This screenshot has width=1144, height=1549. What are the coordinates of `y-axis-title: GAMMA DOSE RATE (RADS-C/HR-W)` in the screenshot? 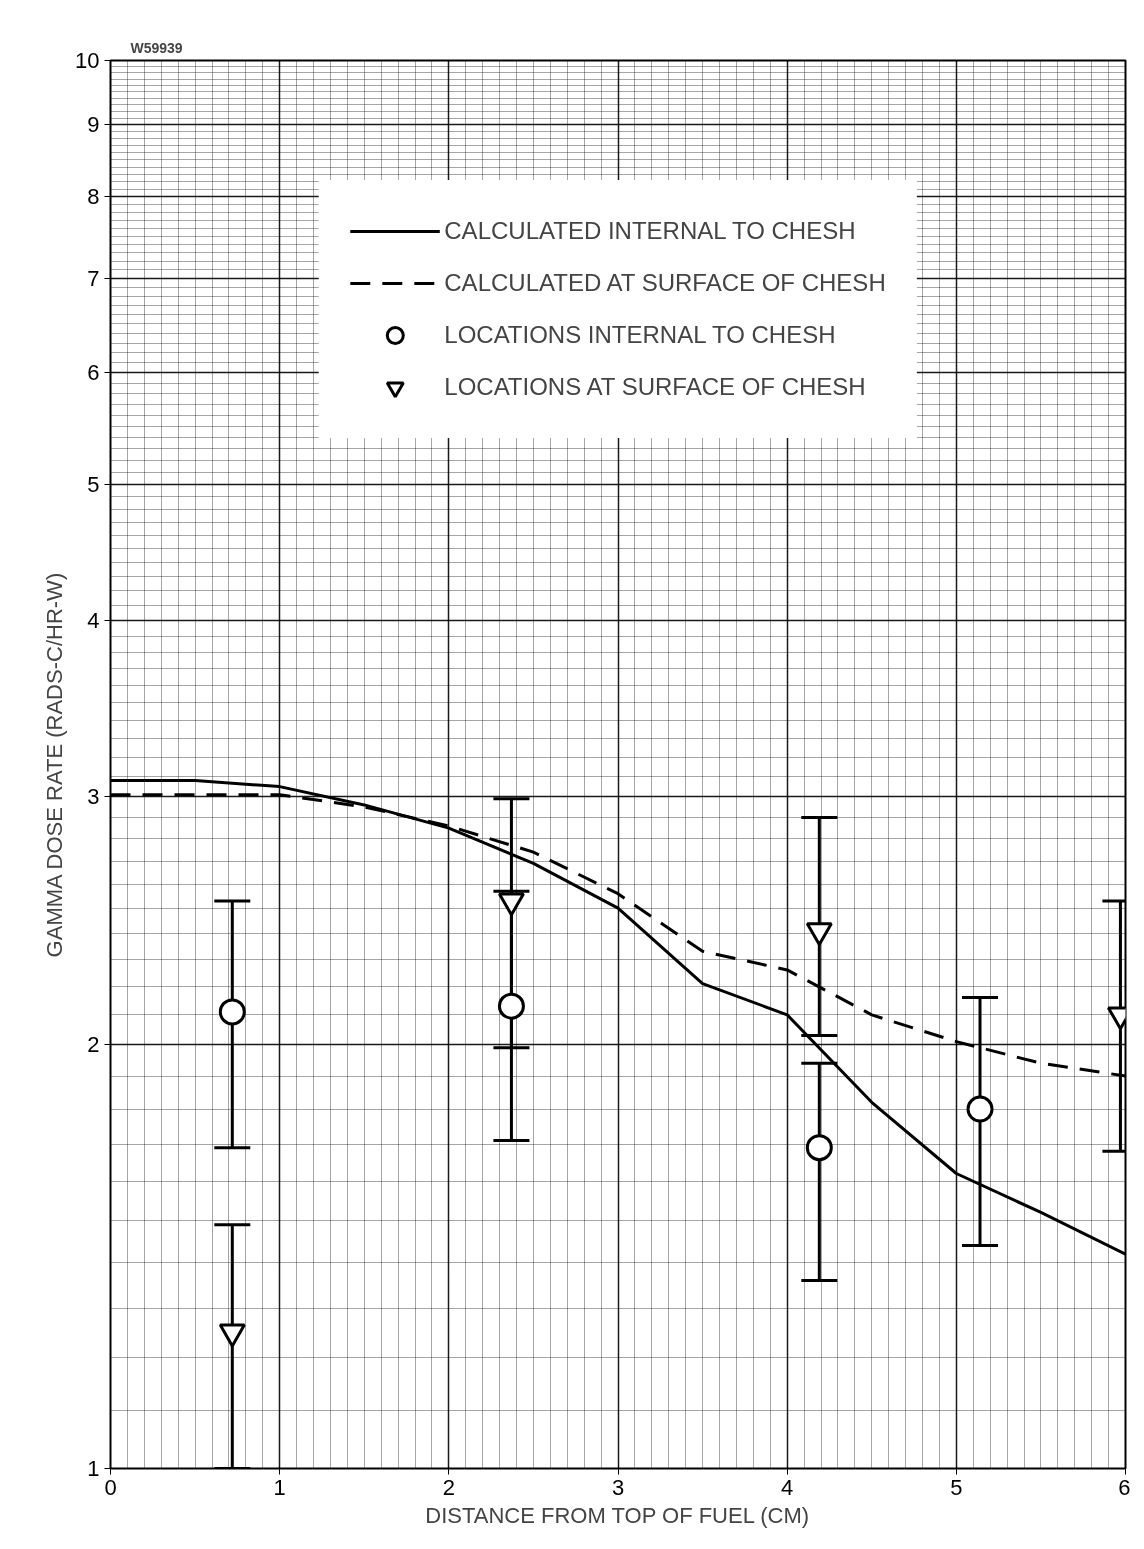 It's located at (55, 765).